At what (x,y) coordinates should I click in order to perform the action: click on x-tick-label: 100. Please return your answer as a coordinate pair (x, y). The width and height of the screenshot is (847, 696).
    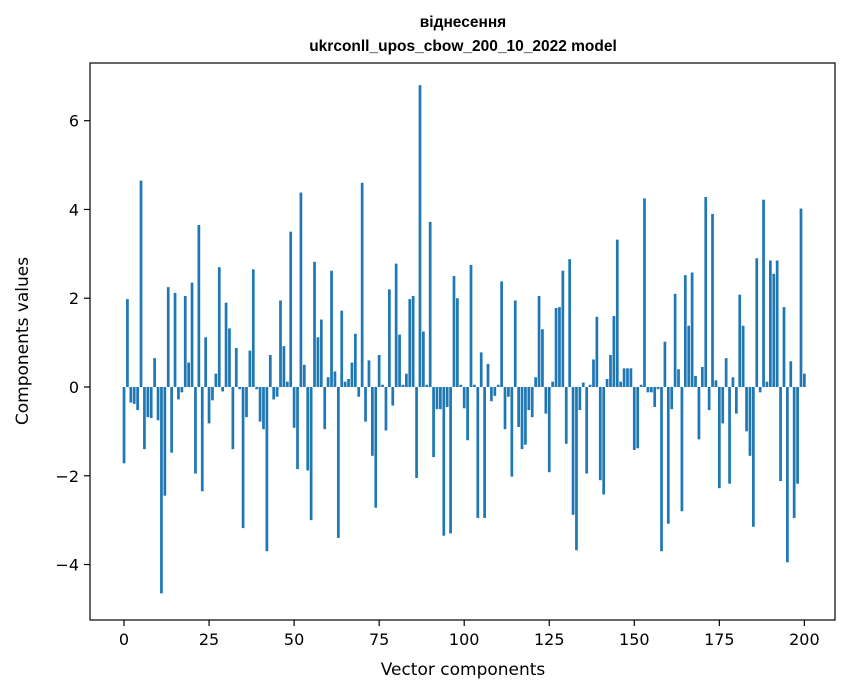
    Looking at the image, I should click on (464, 639).